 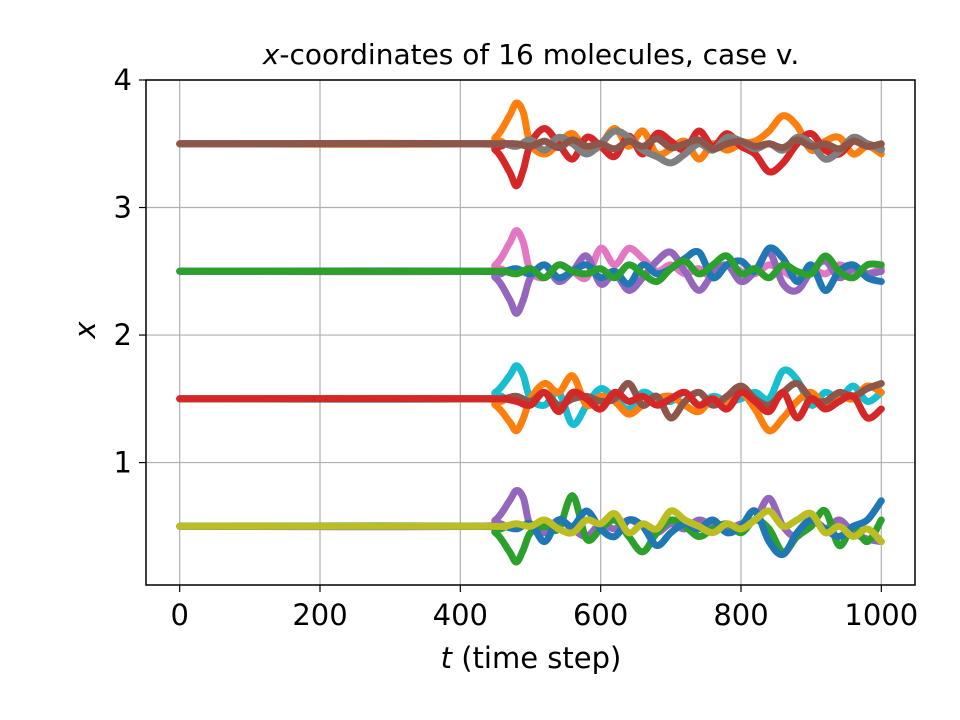 What do you see at coordinates (539, 54) in the screenshot?
I see `title-text: -coordinates of 16 molecules, case v.` at bounding box center [539, 54].